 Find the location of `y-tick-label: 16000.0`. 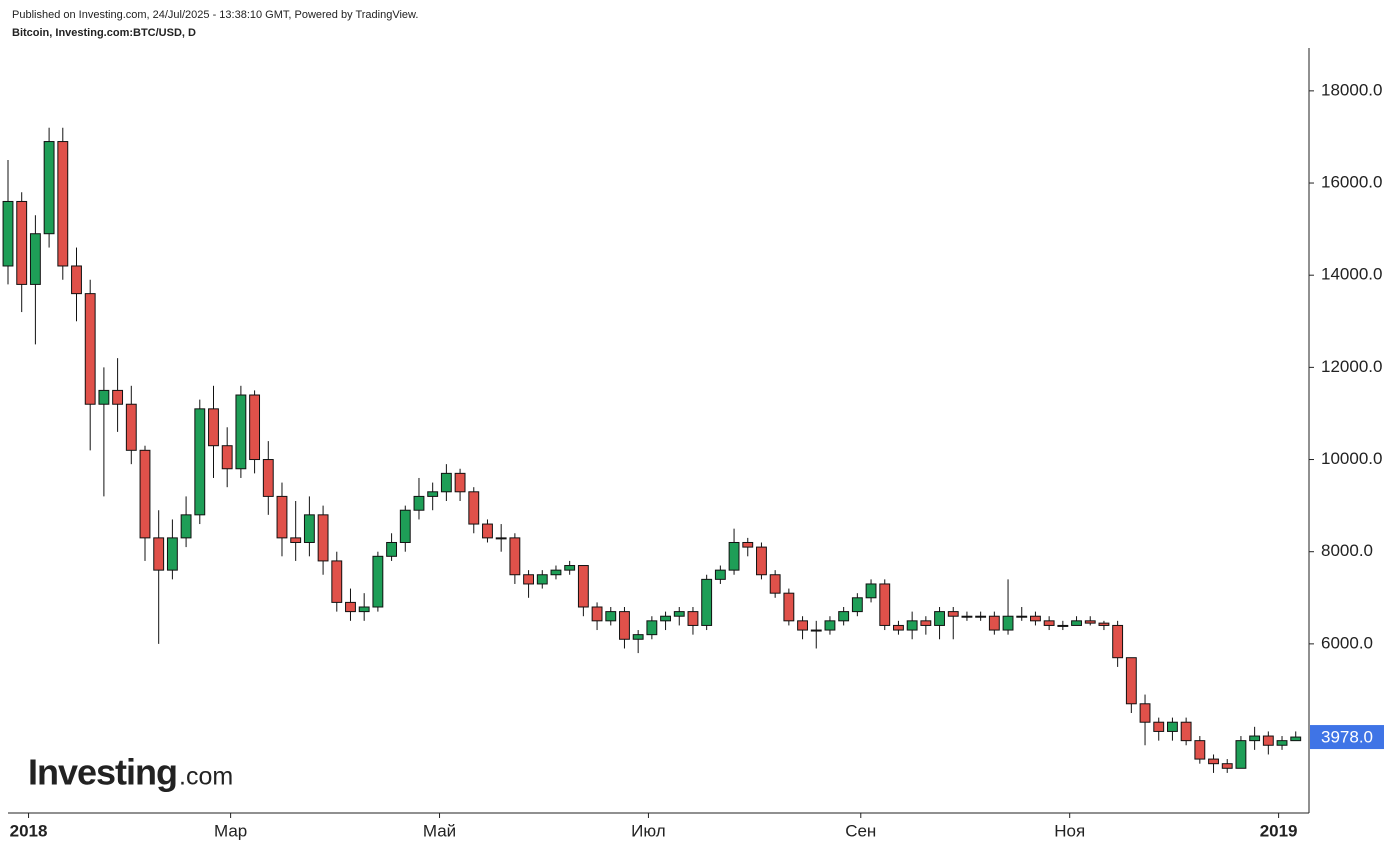

y-tick-label: 16000.0 is located at coordinates (1351, 182).